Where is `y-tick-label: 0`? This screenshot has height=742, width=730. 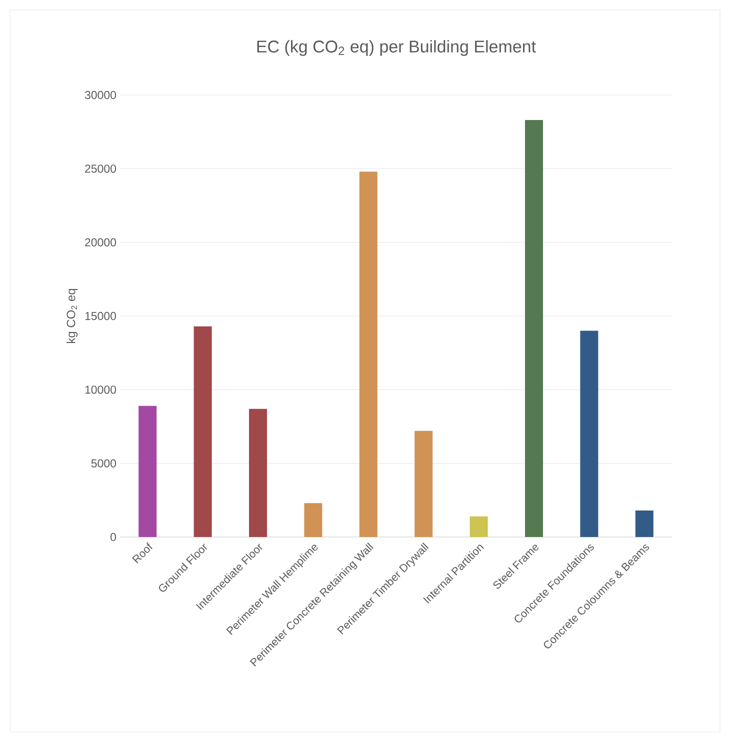
y-tick-label: 0 is located at coordinates (113, 537).